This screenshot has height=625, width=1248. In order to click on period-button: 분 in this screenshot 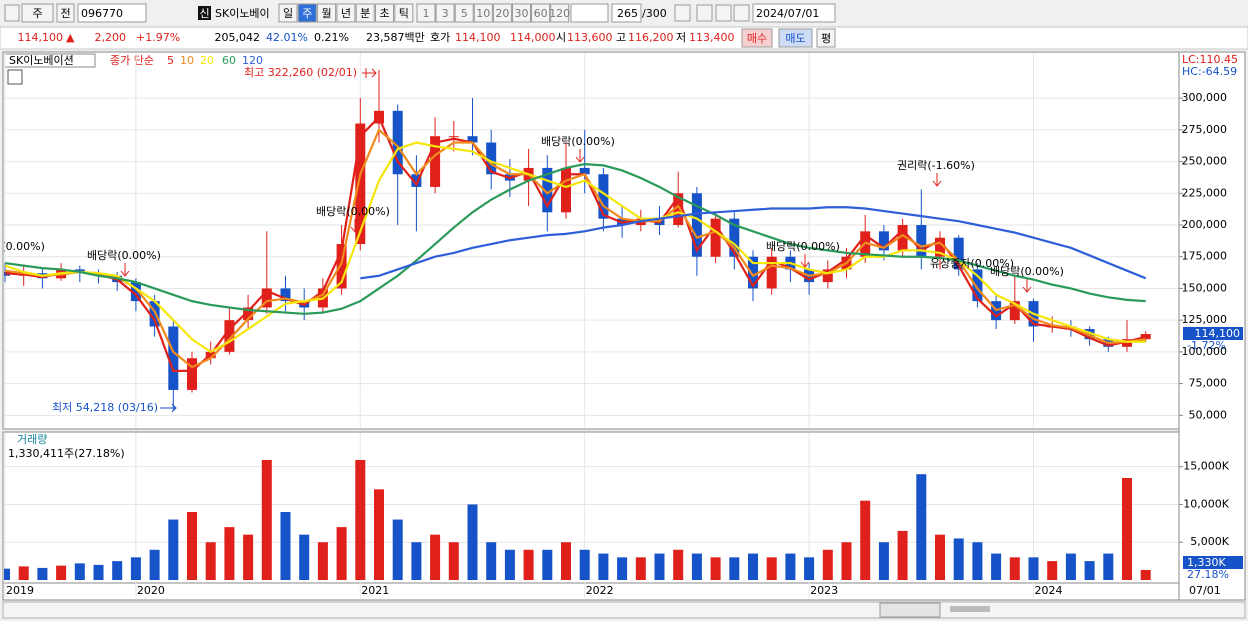, I will do `click(365, 13)`.